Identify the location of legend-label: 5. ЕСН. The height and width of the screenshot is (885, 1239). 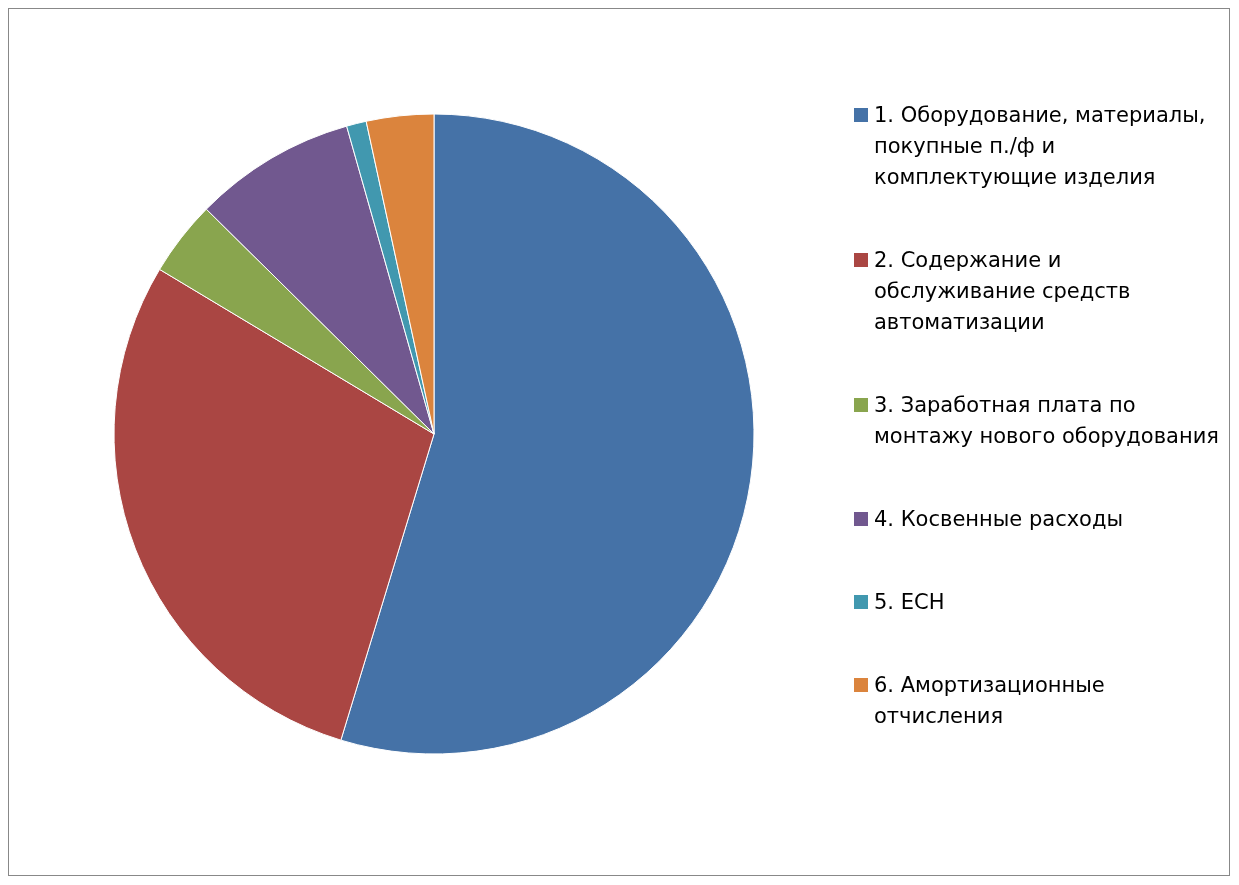
(909, 602).